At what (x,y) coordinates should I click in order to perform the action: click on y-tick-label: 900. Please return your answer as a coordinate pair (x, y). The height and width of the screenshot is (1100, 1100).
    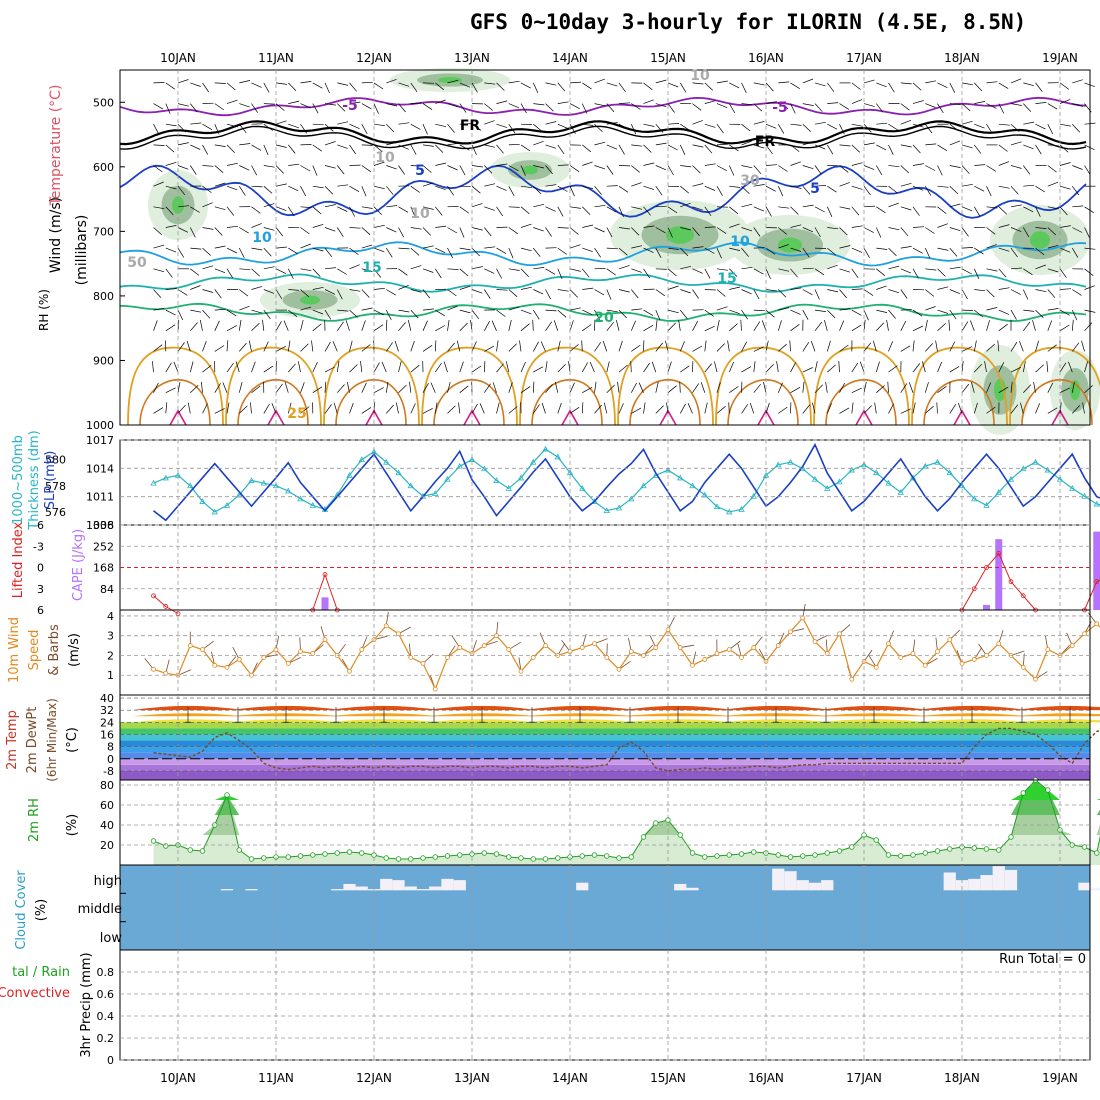
    Looking at the image, I should click on (103, 360).